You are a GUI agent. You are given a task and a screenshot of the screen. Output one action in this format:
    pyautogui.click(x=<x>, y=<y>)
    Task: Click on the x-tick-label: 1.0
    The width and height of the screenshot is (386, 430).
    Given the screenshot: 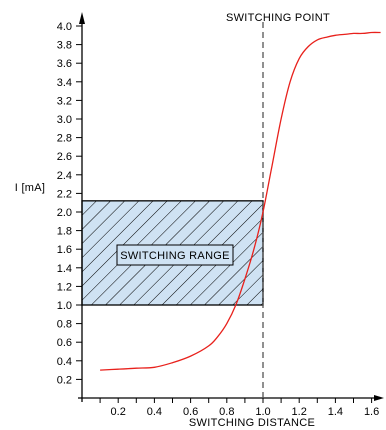 What is the action you would take?
    pyautogui.click(x=262, y=412)
    